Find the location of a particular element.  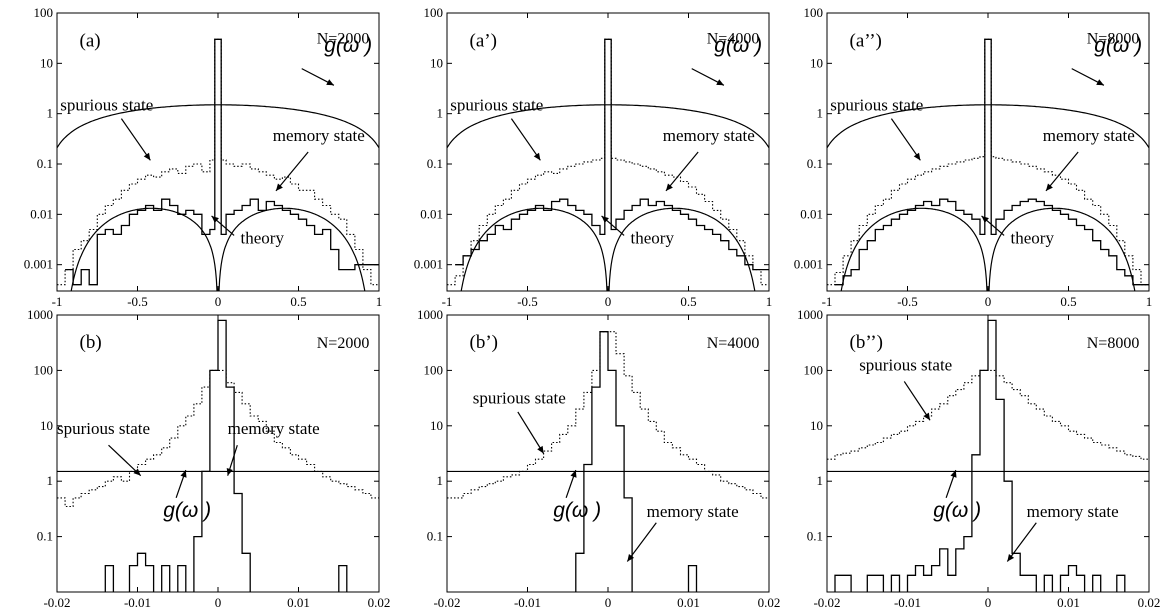

panel-label: (b’’) is located at coordinates (866, 342).